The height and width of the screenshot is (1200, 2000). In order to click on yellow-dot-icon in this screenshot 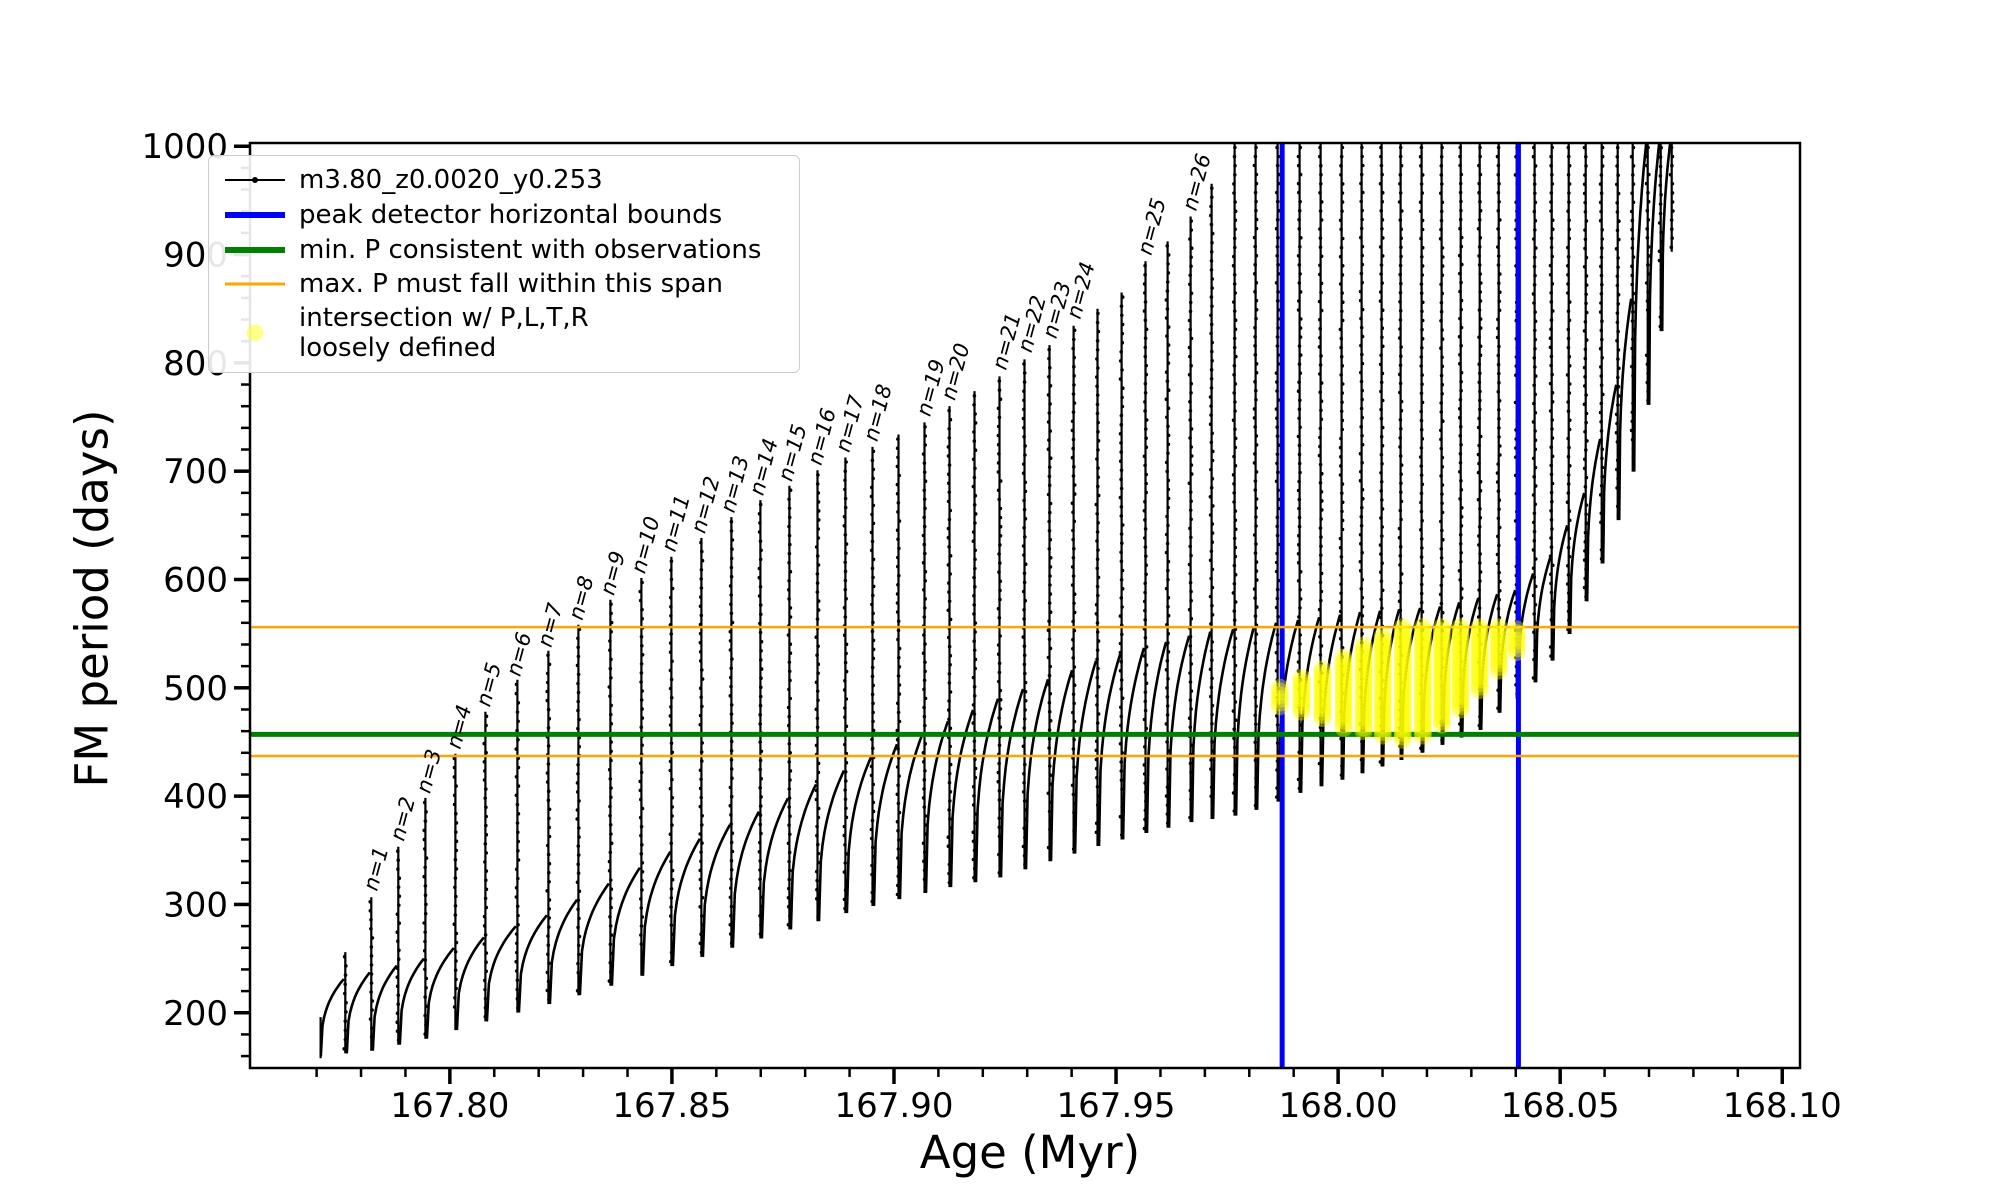, I will do `click(255, 333)`.